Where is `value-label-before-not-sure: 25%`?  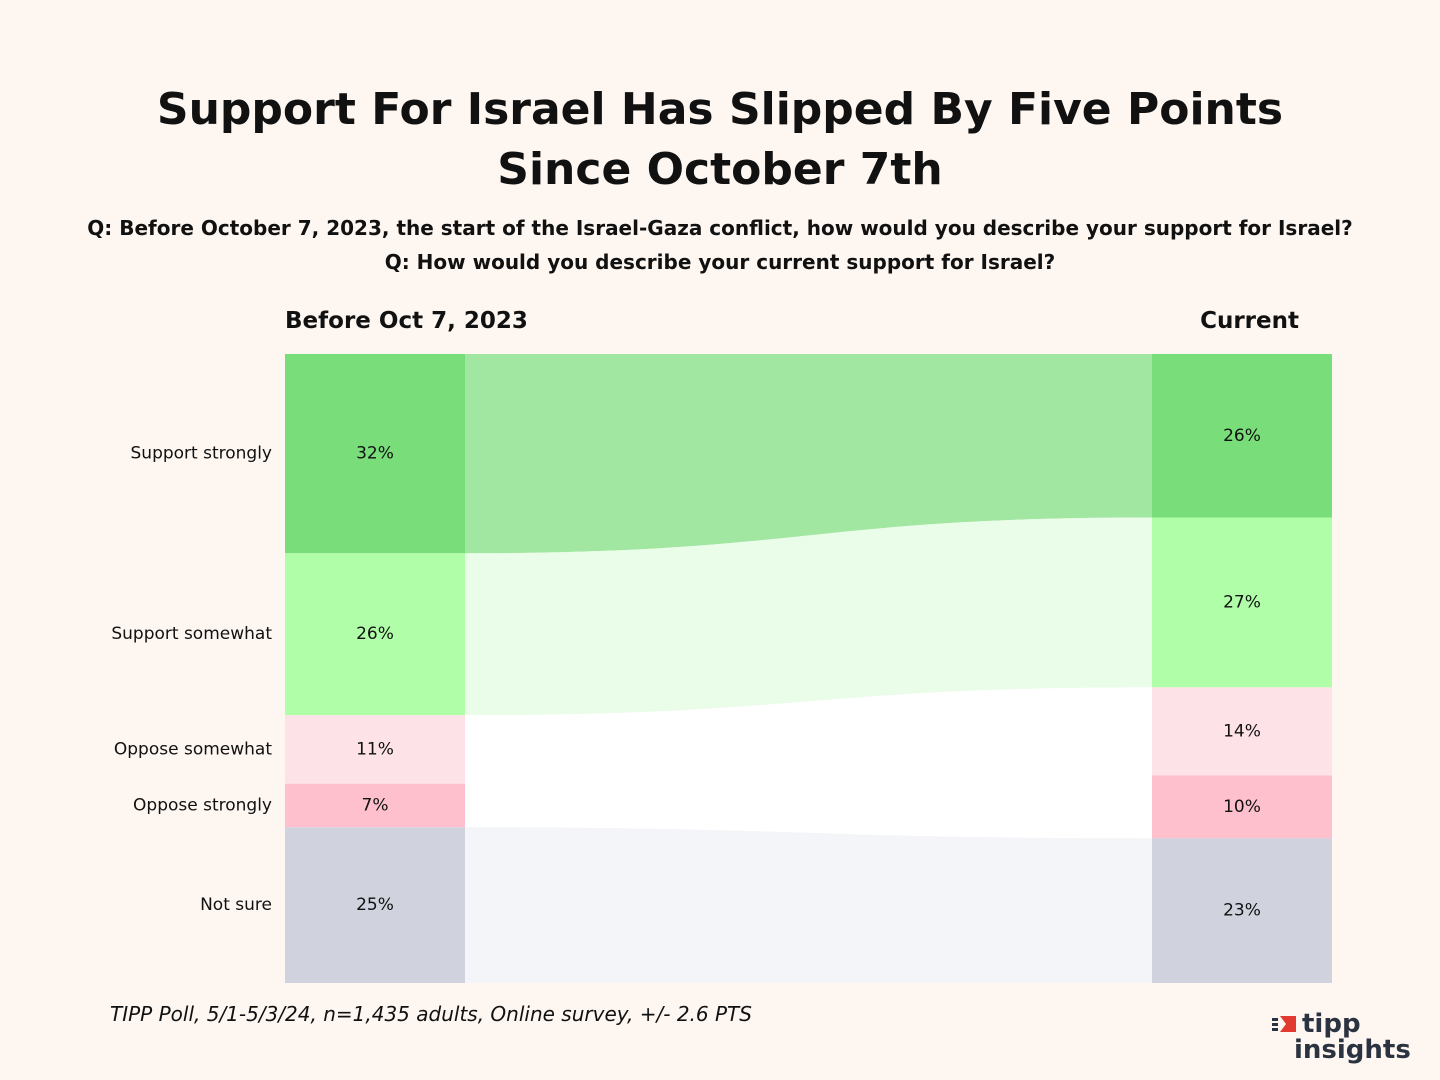 value-label-before-not-sure: 25% is located at coordinates (375, 905).